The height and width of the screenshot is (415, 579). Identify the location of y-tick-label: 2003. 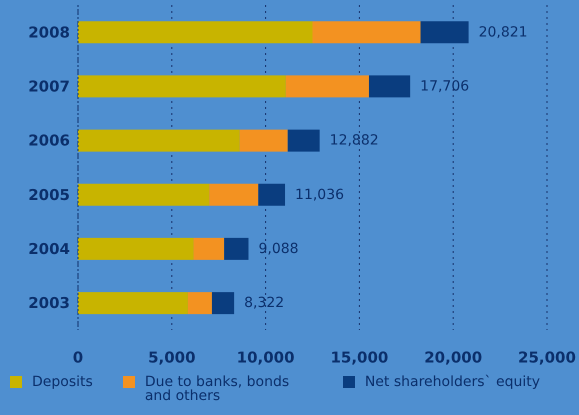
(49, 303).